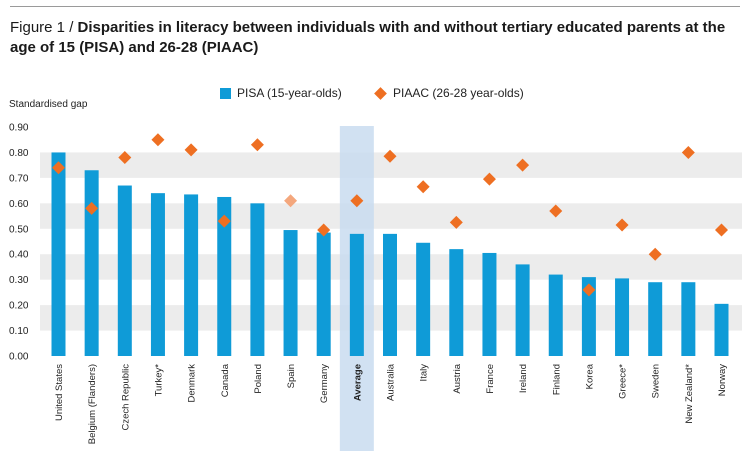 The width and height of the screenshot is (750, 458). I want to click on y-tick-label: 0.80, so click(19, 153).